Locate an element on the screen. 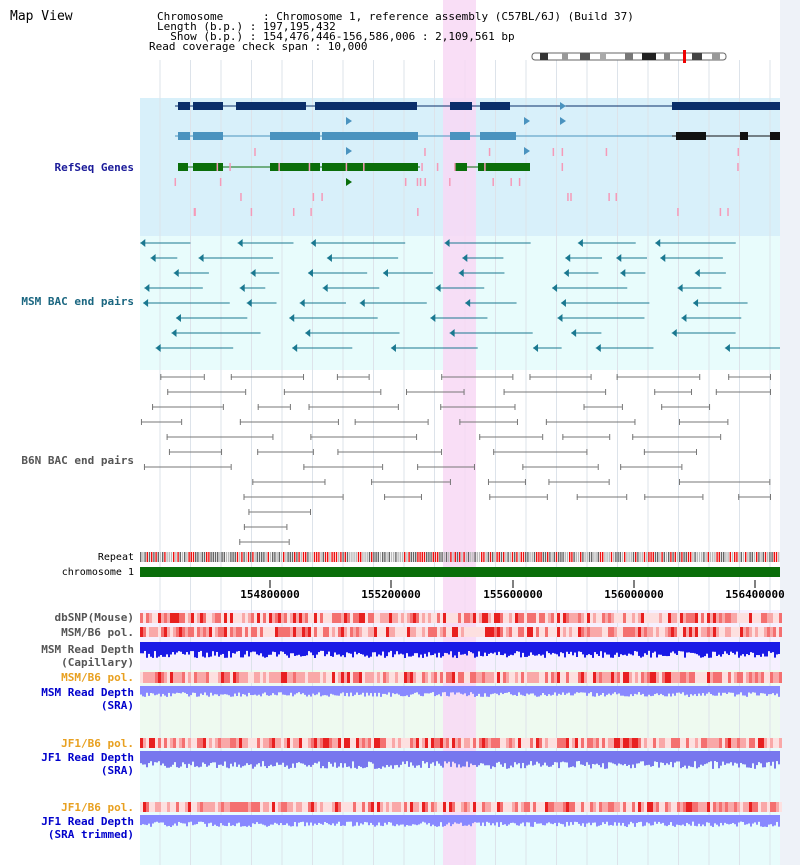 This screenshot has height=865, width=800. page-title: Map View is located at coordinates (41, 16).